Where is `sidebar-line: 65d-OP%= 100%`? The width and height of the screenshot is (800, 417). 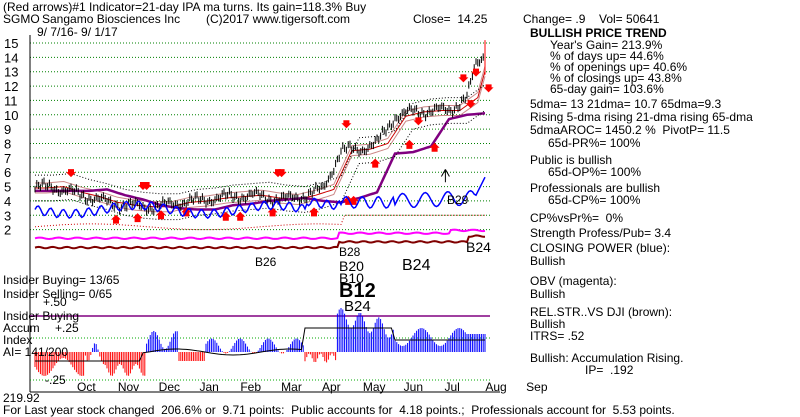
sidebar-line: 65d-OP%= 100% is located at coordinates (595, 172).